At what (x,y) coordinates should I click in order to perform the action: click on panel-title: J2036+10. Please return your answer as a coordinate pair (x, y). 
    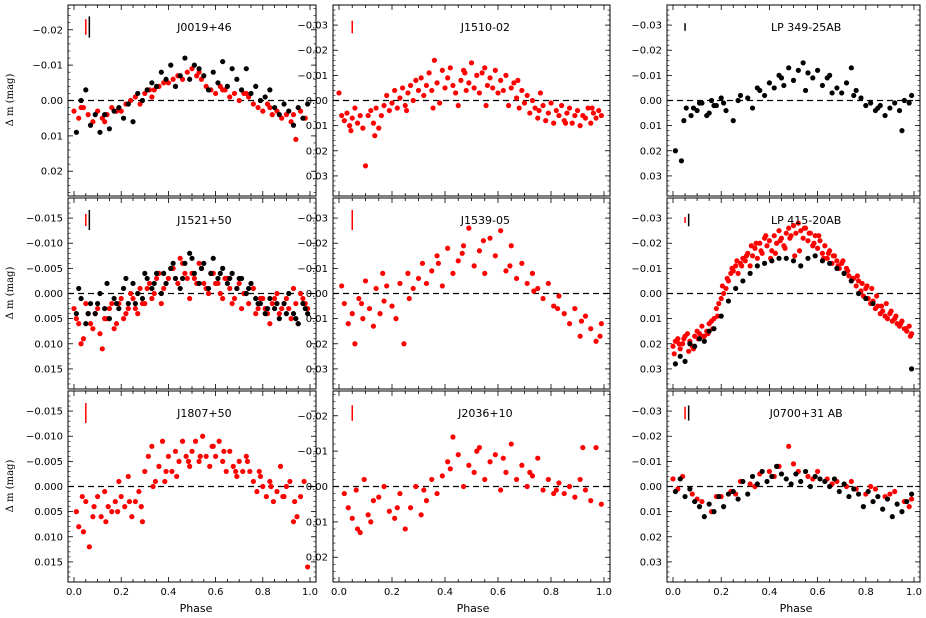
    Looking at the image, I should click on (484, 413).